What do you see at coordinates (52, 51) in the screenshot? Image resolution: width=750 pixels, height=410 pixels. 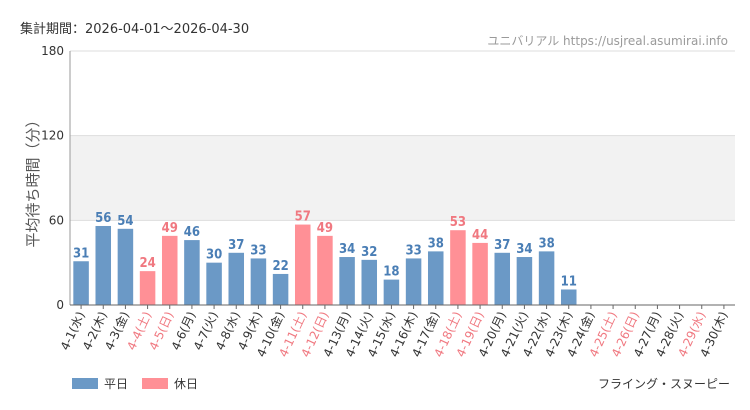 I see `y-tick-label: 180` at bounding box center [52, 51].